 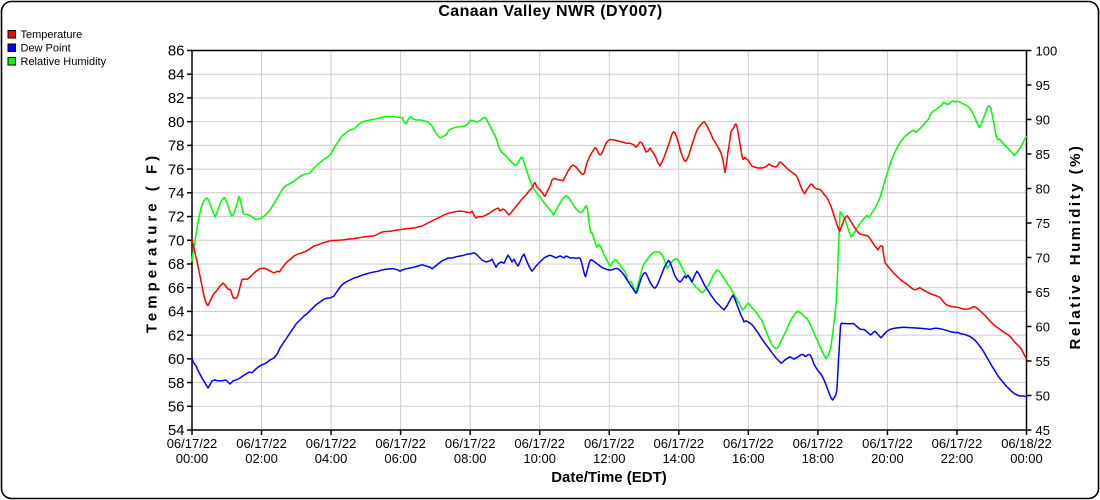 What do you see at coordinates (1075, 247) in the screenshot?
I see `svg-text: Relative Humidity (%)` at bounding box center [1075, 247].